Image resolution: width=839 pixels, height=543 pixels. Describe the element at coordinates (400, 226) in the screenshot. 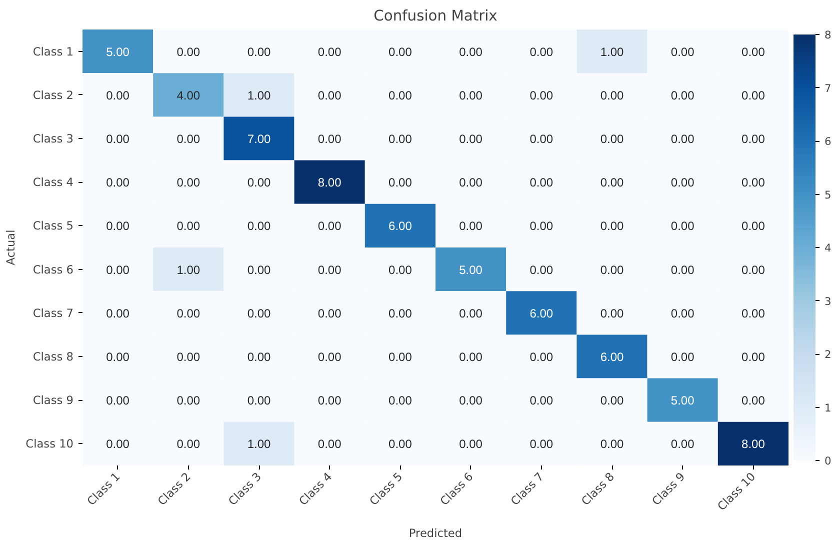

I see `data-label: 6.00` at that location.